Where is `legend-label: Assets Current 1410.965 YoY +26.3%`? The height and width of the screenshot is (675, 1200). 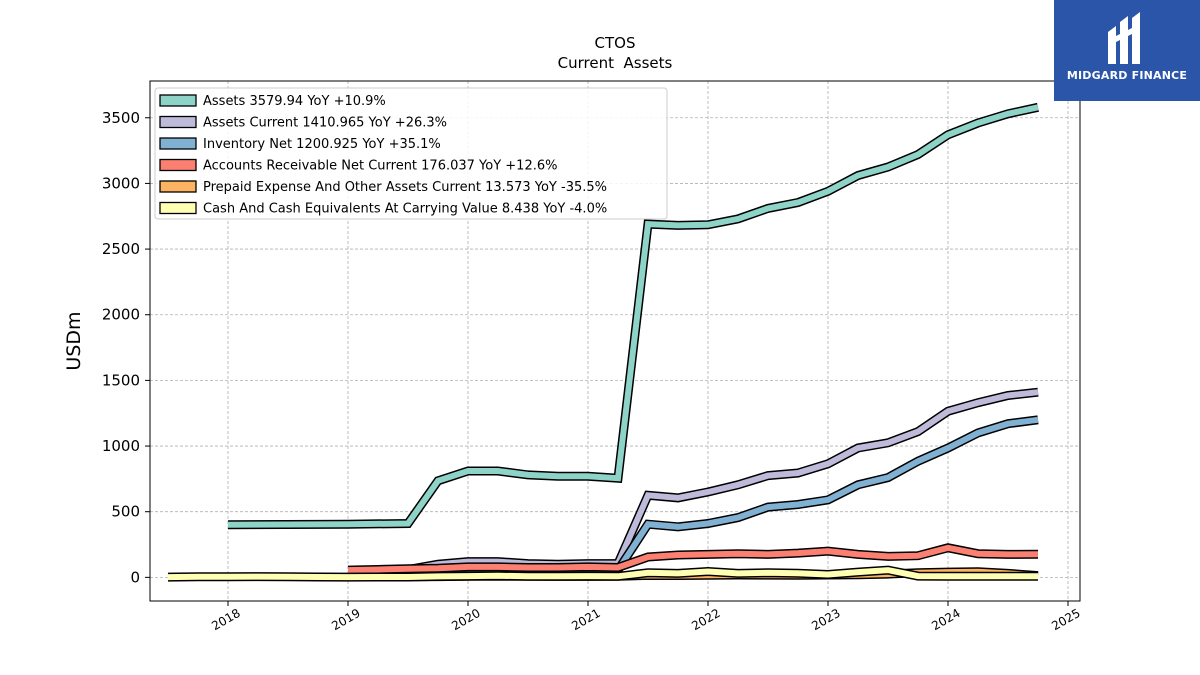 legend-label: Assets Current 1410.965 YoY +26.3% is located at coordinates (325, 123).